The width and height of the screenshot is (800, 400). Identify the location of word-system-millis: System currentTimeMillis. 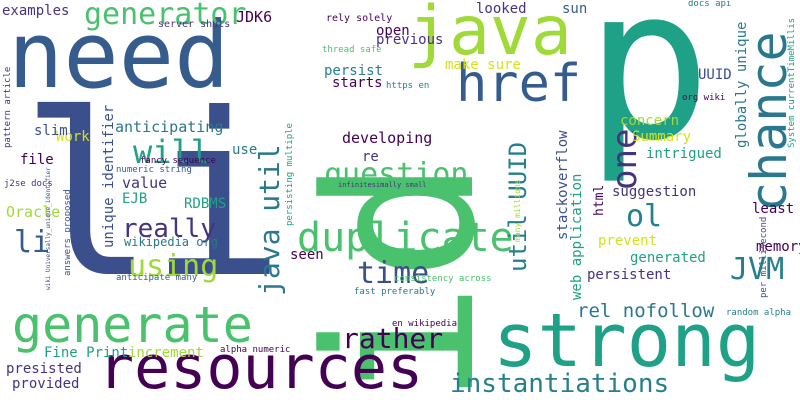
(792, 82).